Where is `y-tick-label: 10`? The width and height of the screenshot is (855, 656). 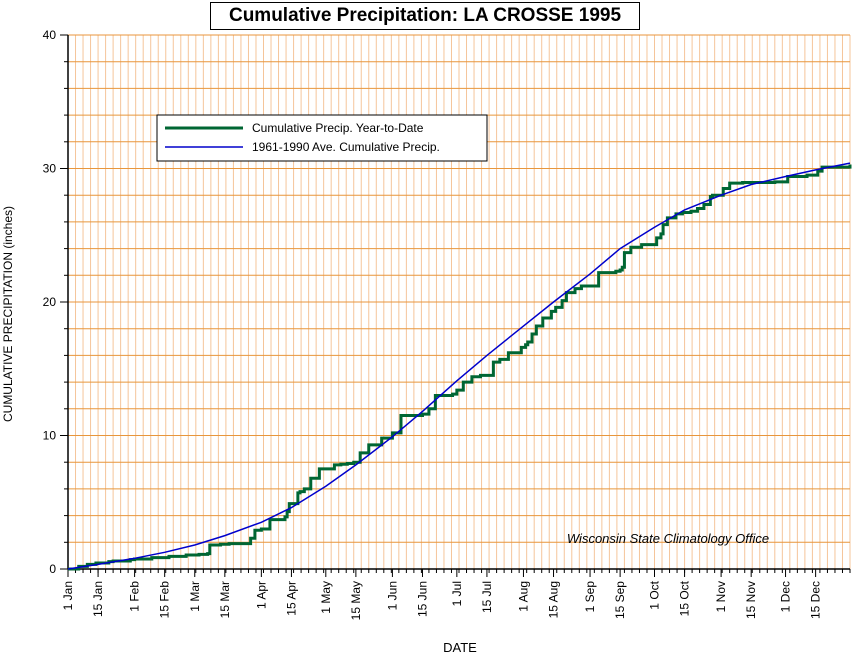
y-tick-label: 10 is located at coordinates (50, 436).